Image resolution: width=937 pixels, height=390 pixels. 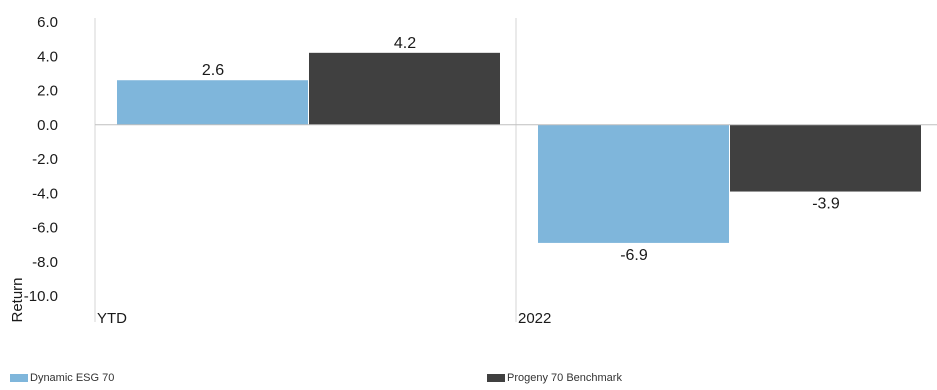 I want to click on y-tick-label: 0.0, so click(x=47, y=125).